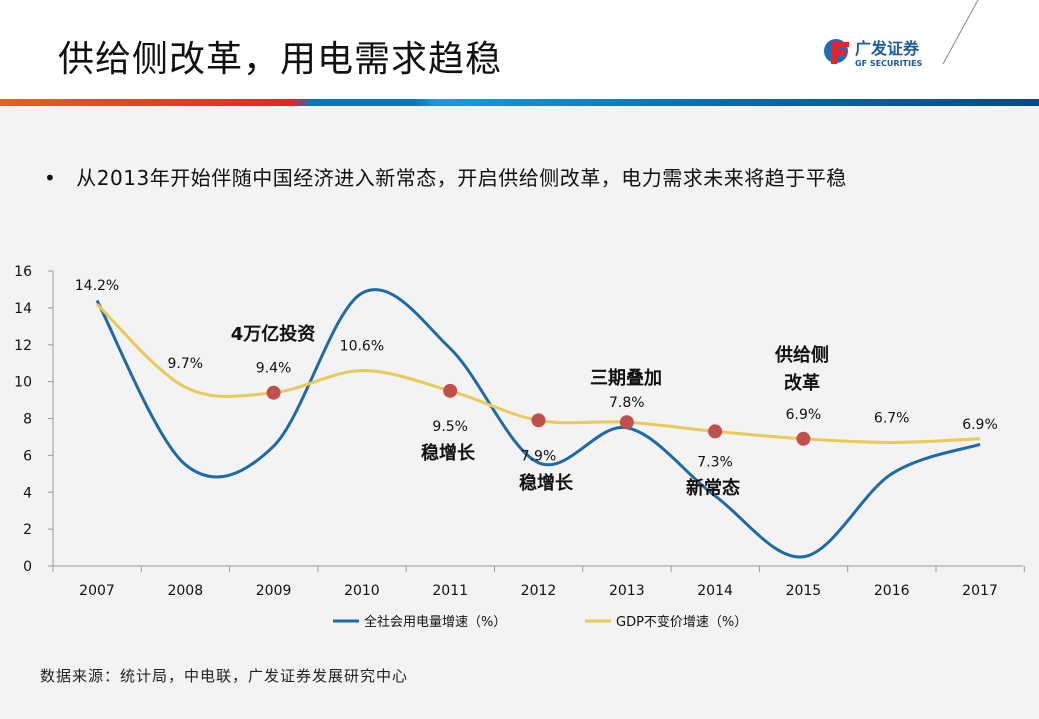 Image resolution: width=1039 pixels, height=719 pixels. What do you see at coordinates (280, 59) in the screenshot?
I see `page-title: 供给侧改革，用电需求趋稳` at bounding box center [280, 59].